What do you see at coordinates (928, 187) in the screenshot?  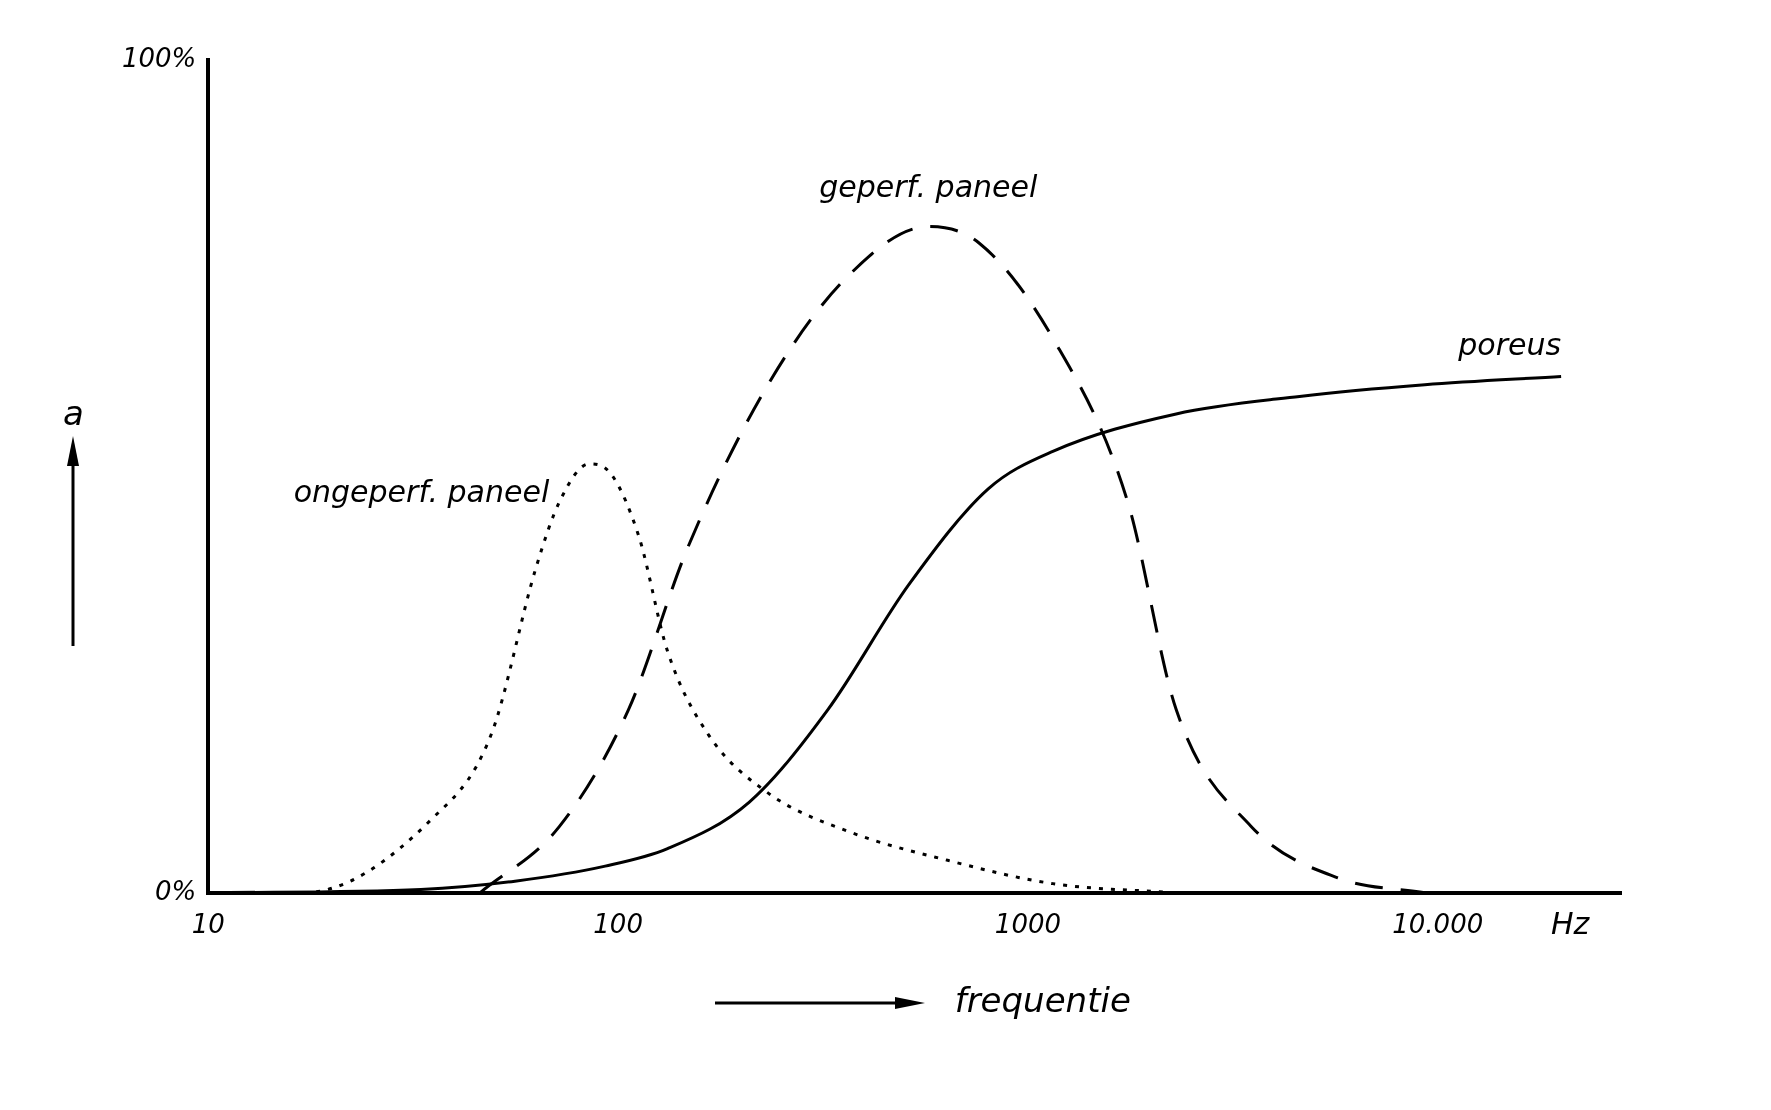 I see `series-label: geperf. paneel` at bounding box center [928, 187].